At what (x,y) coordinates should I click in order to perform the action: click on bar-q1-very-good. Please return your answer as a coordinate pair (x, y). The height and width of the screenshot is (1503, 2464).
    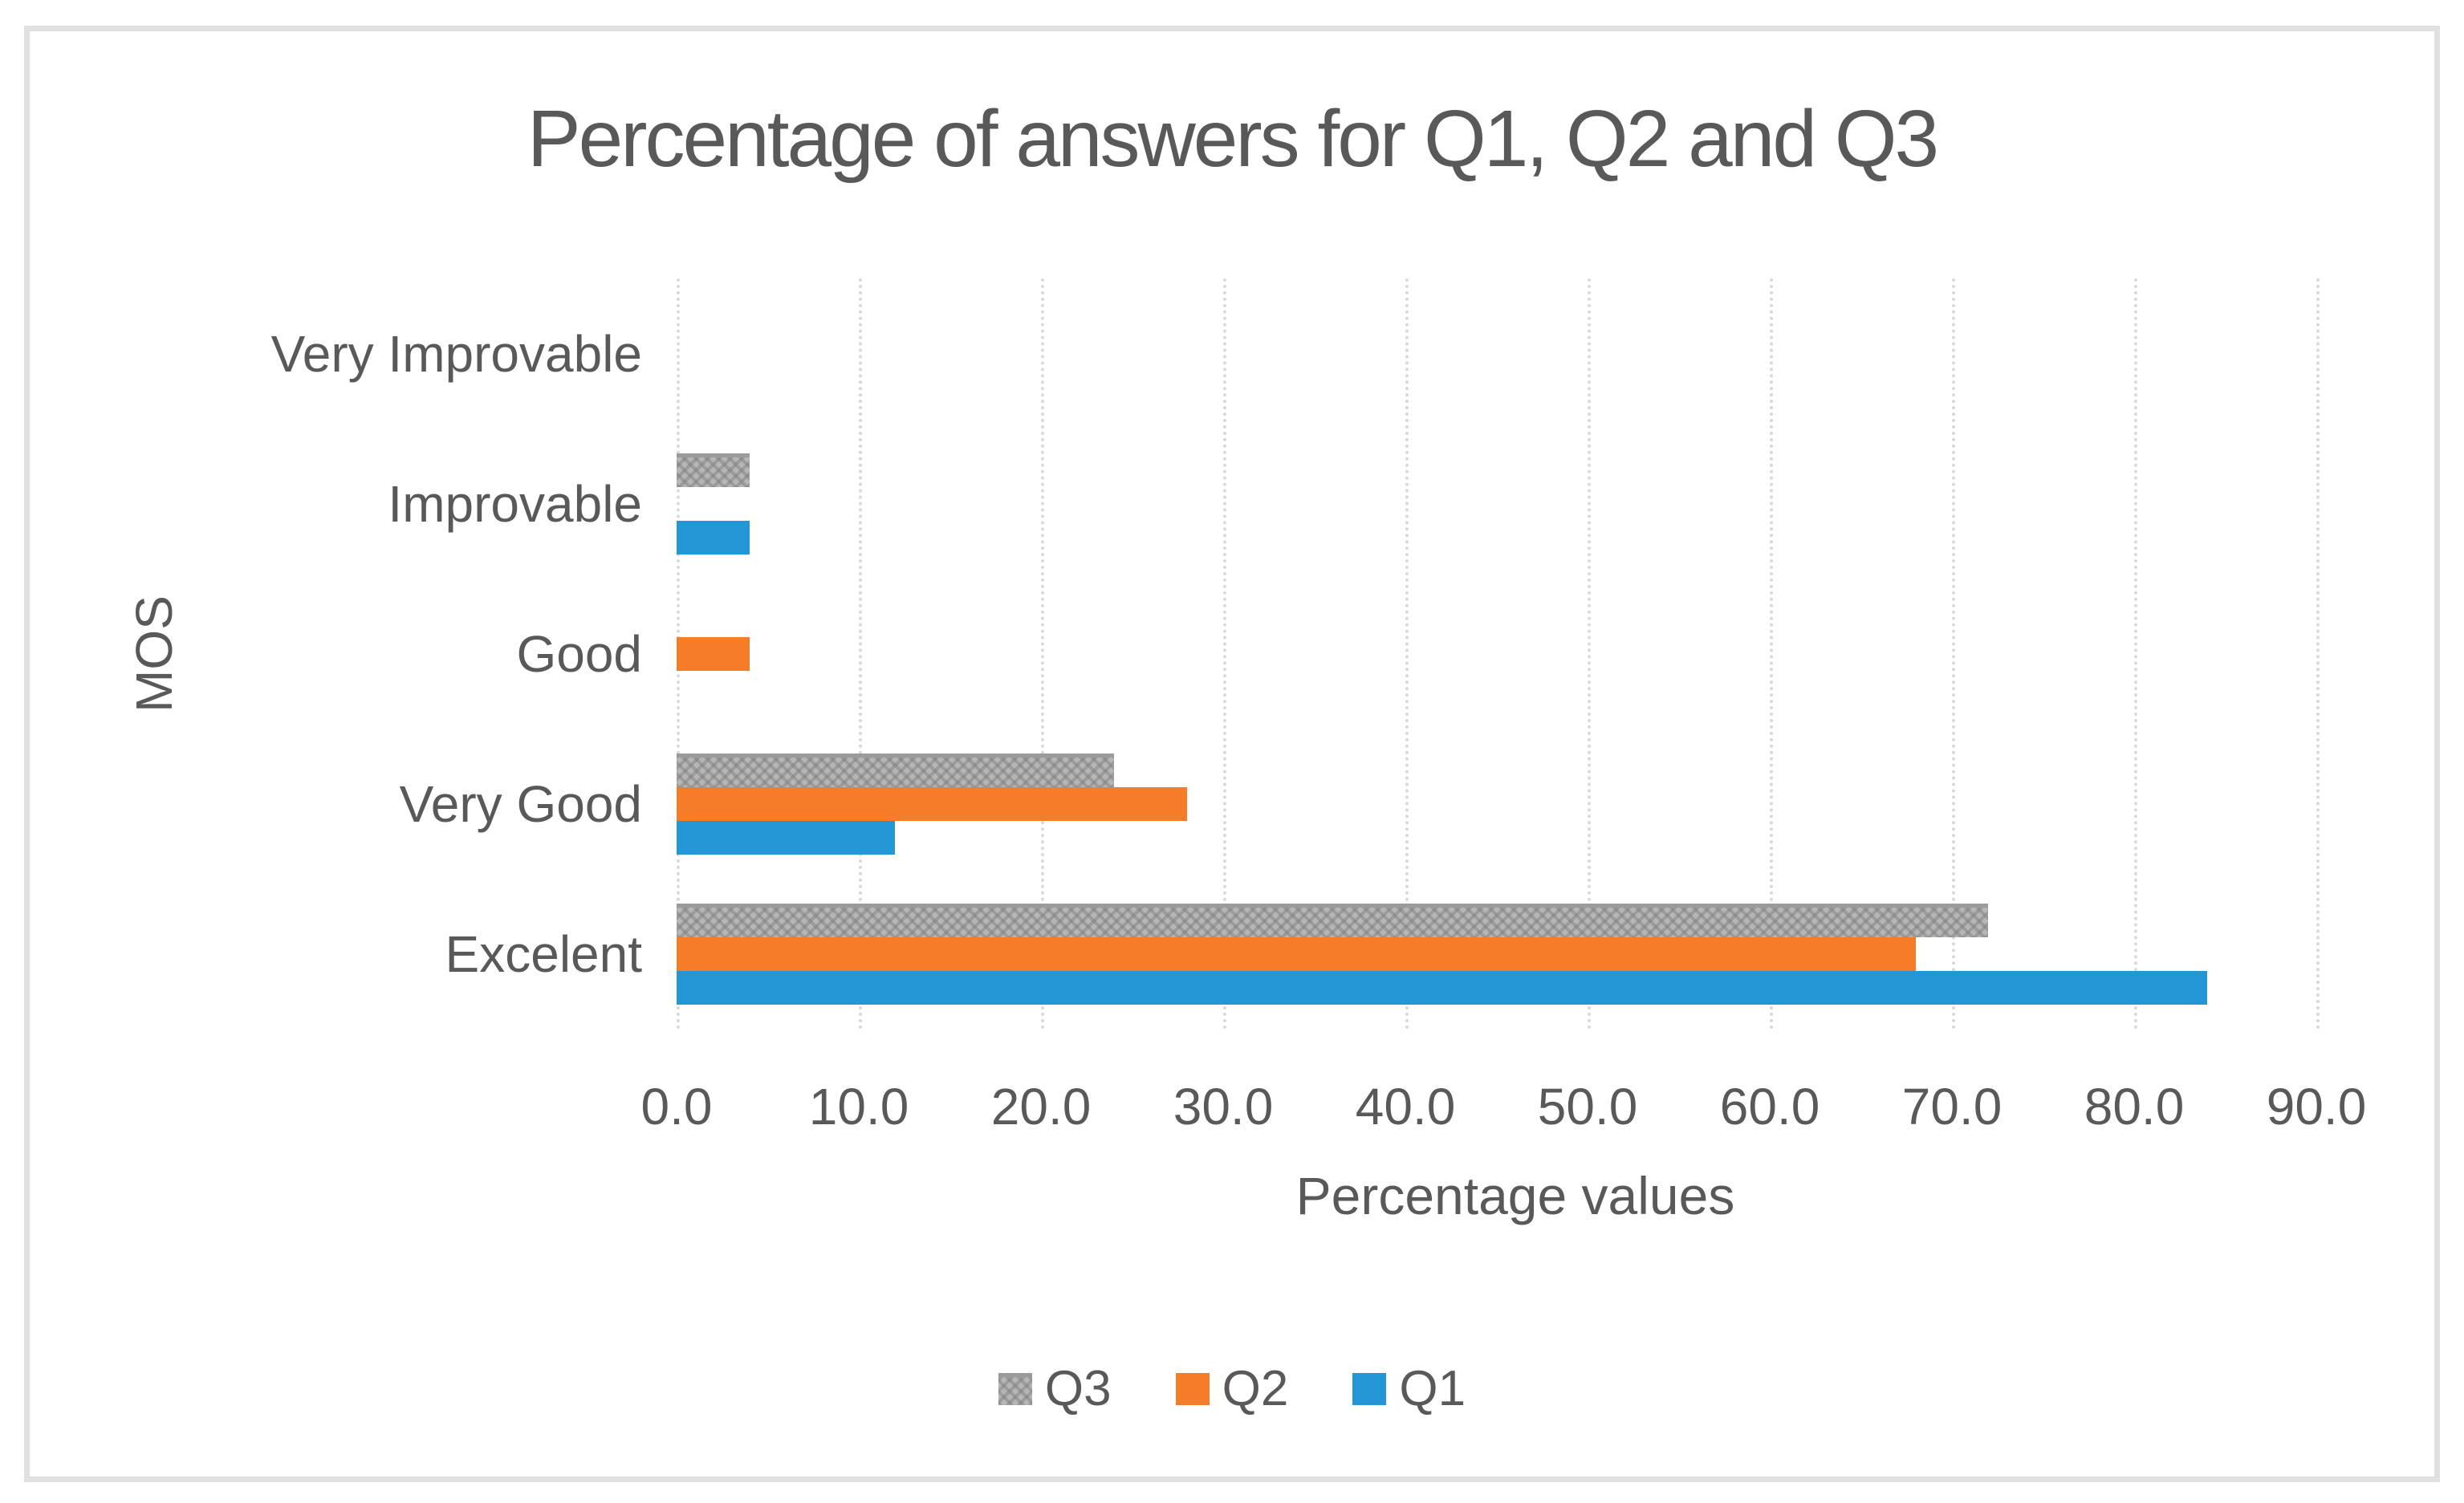
    Looking at the image, I should click on (786, 838).